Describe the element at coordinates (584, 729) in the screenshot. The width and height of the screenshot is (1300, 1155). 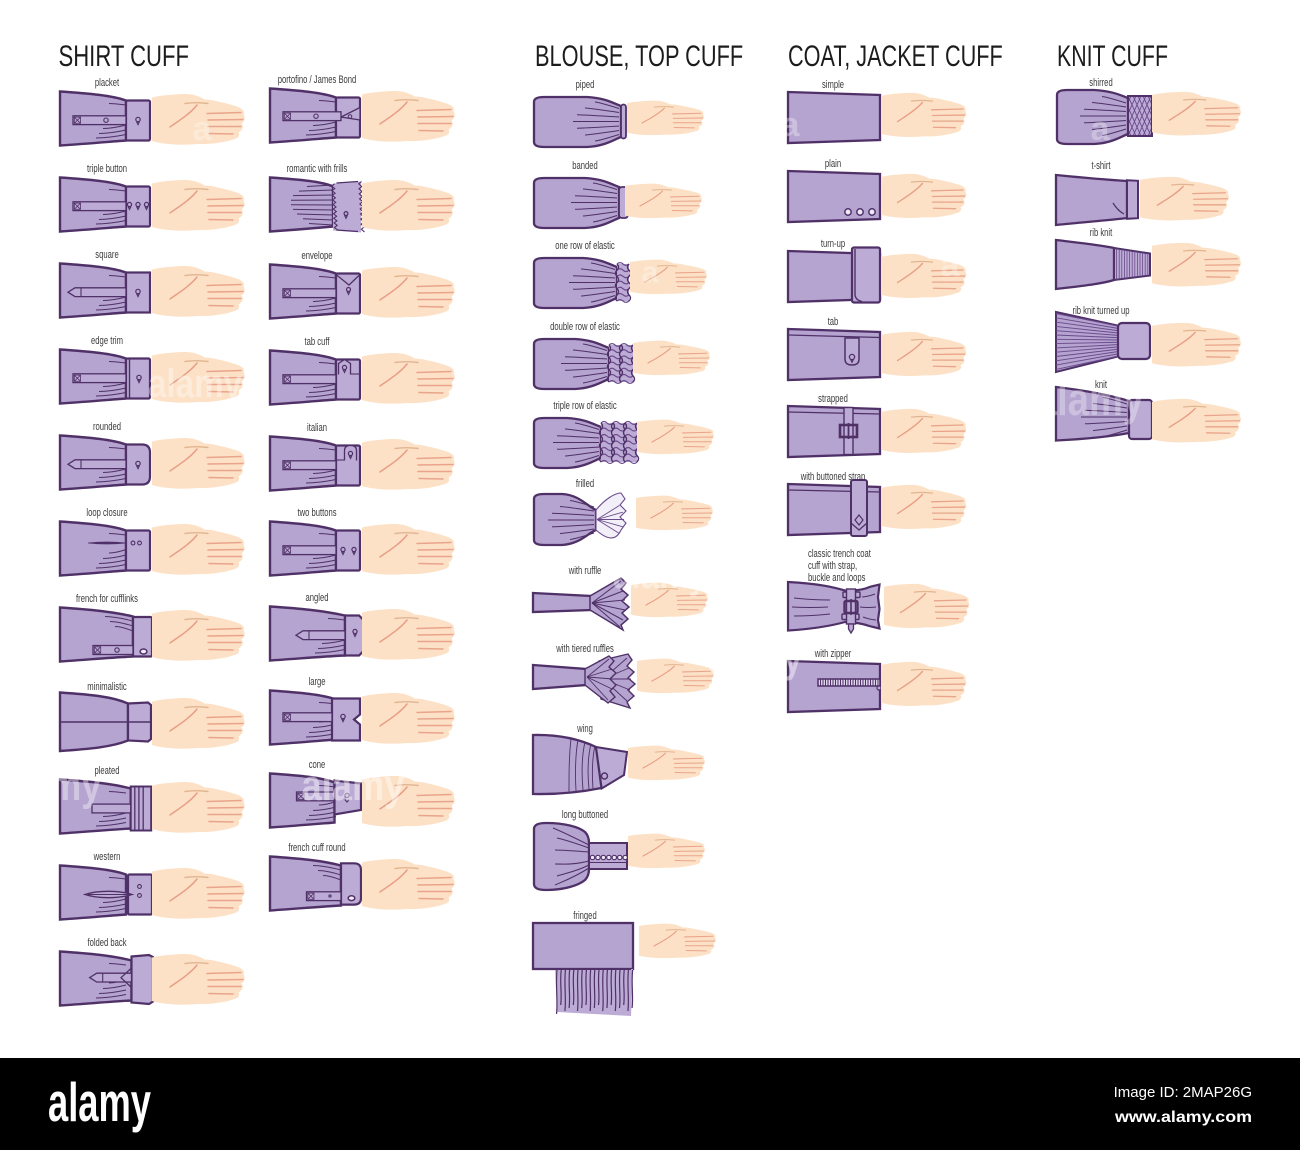
I see `svg-text: wing` at that location.